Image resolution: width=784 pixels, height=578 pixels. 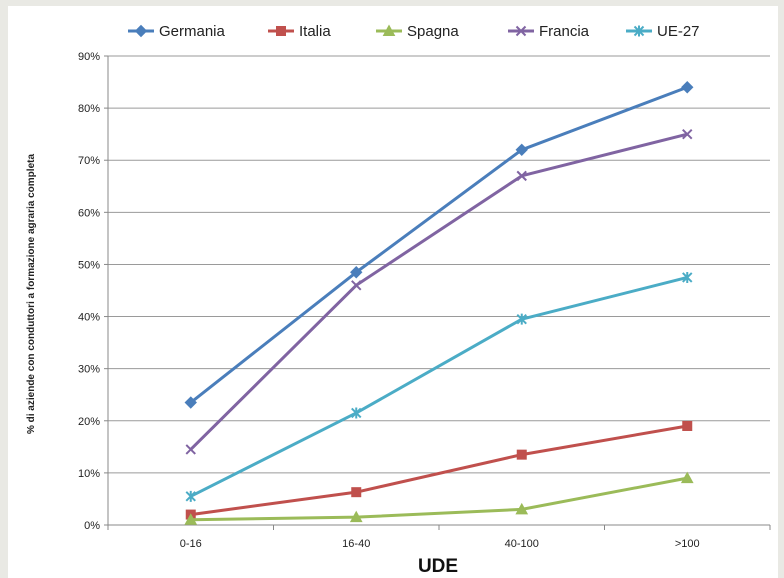 What do you see at coordinates (89, 213) in the screenshot?
I see `y-tick-label: 60%` at bounding box center [89, 213].